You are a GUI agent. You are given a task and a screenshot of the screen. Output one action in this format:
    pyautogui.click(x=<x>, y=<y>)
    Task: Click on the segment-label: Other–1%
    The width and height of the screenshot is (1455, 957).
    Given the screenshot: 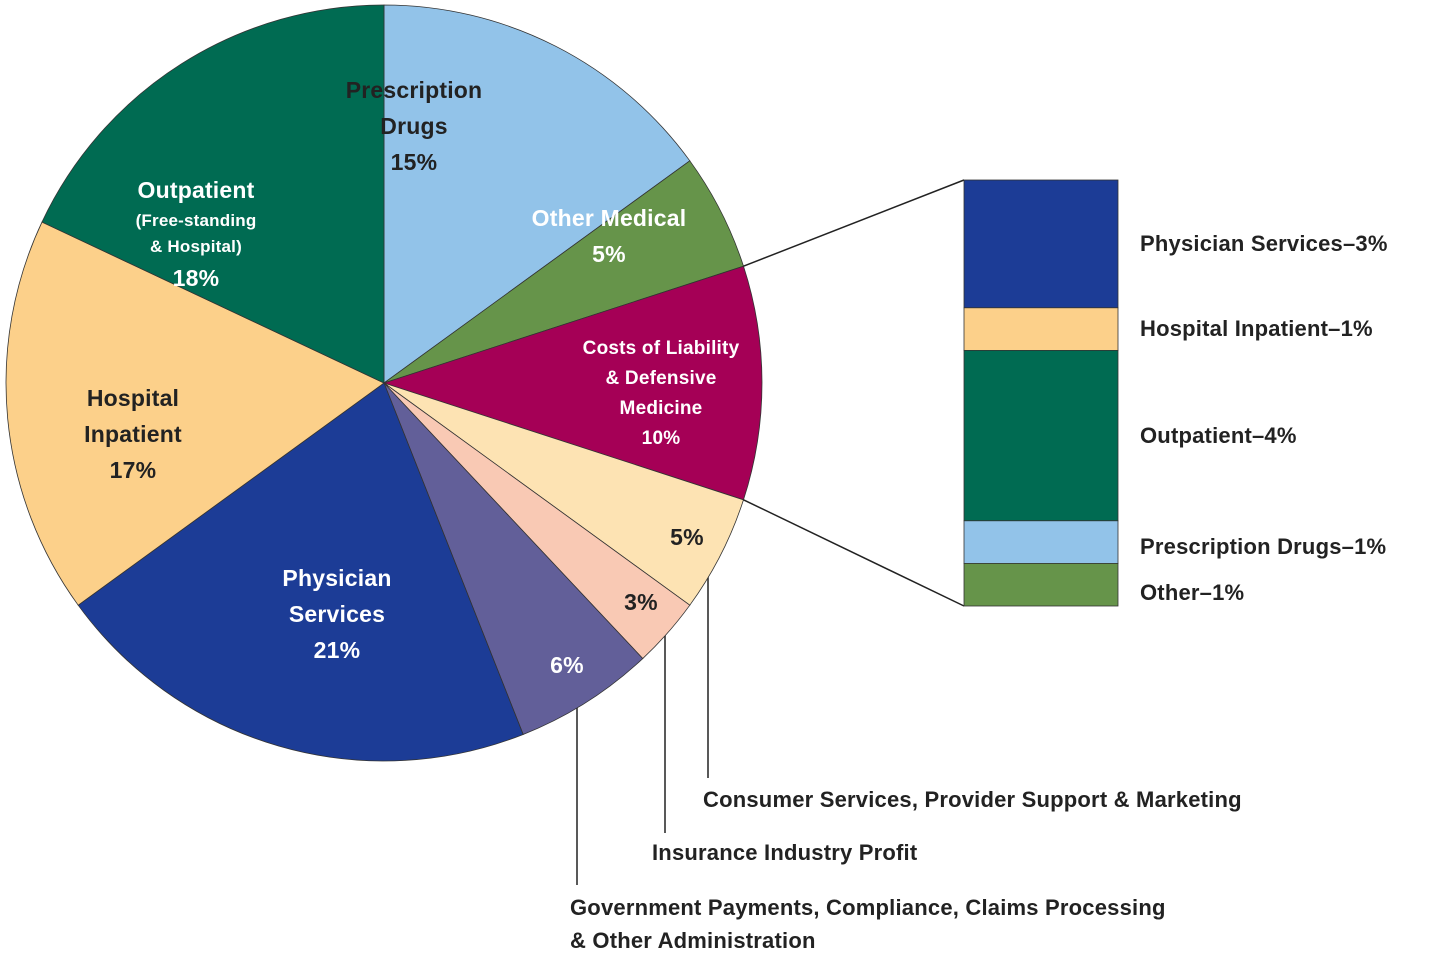 What is the action you would take?
    pyautogui.click(x=1192, y=592)
    